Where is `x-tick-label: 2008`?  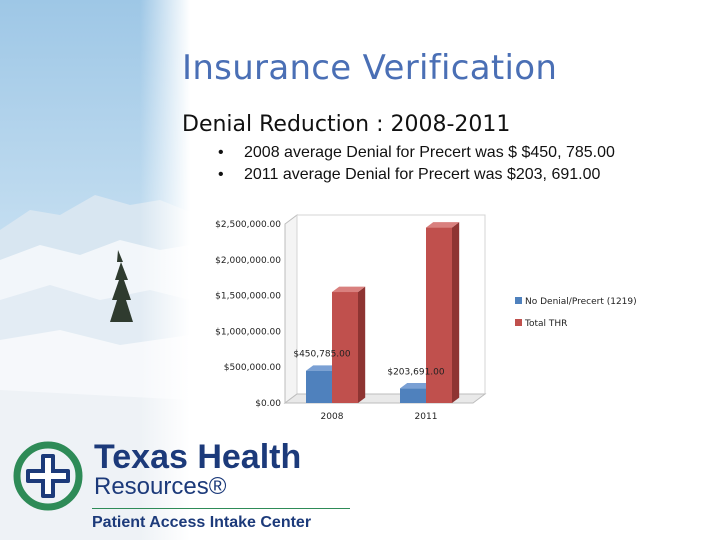
x-tick-label: 2008 is located at coordinates (332, 417).